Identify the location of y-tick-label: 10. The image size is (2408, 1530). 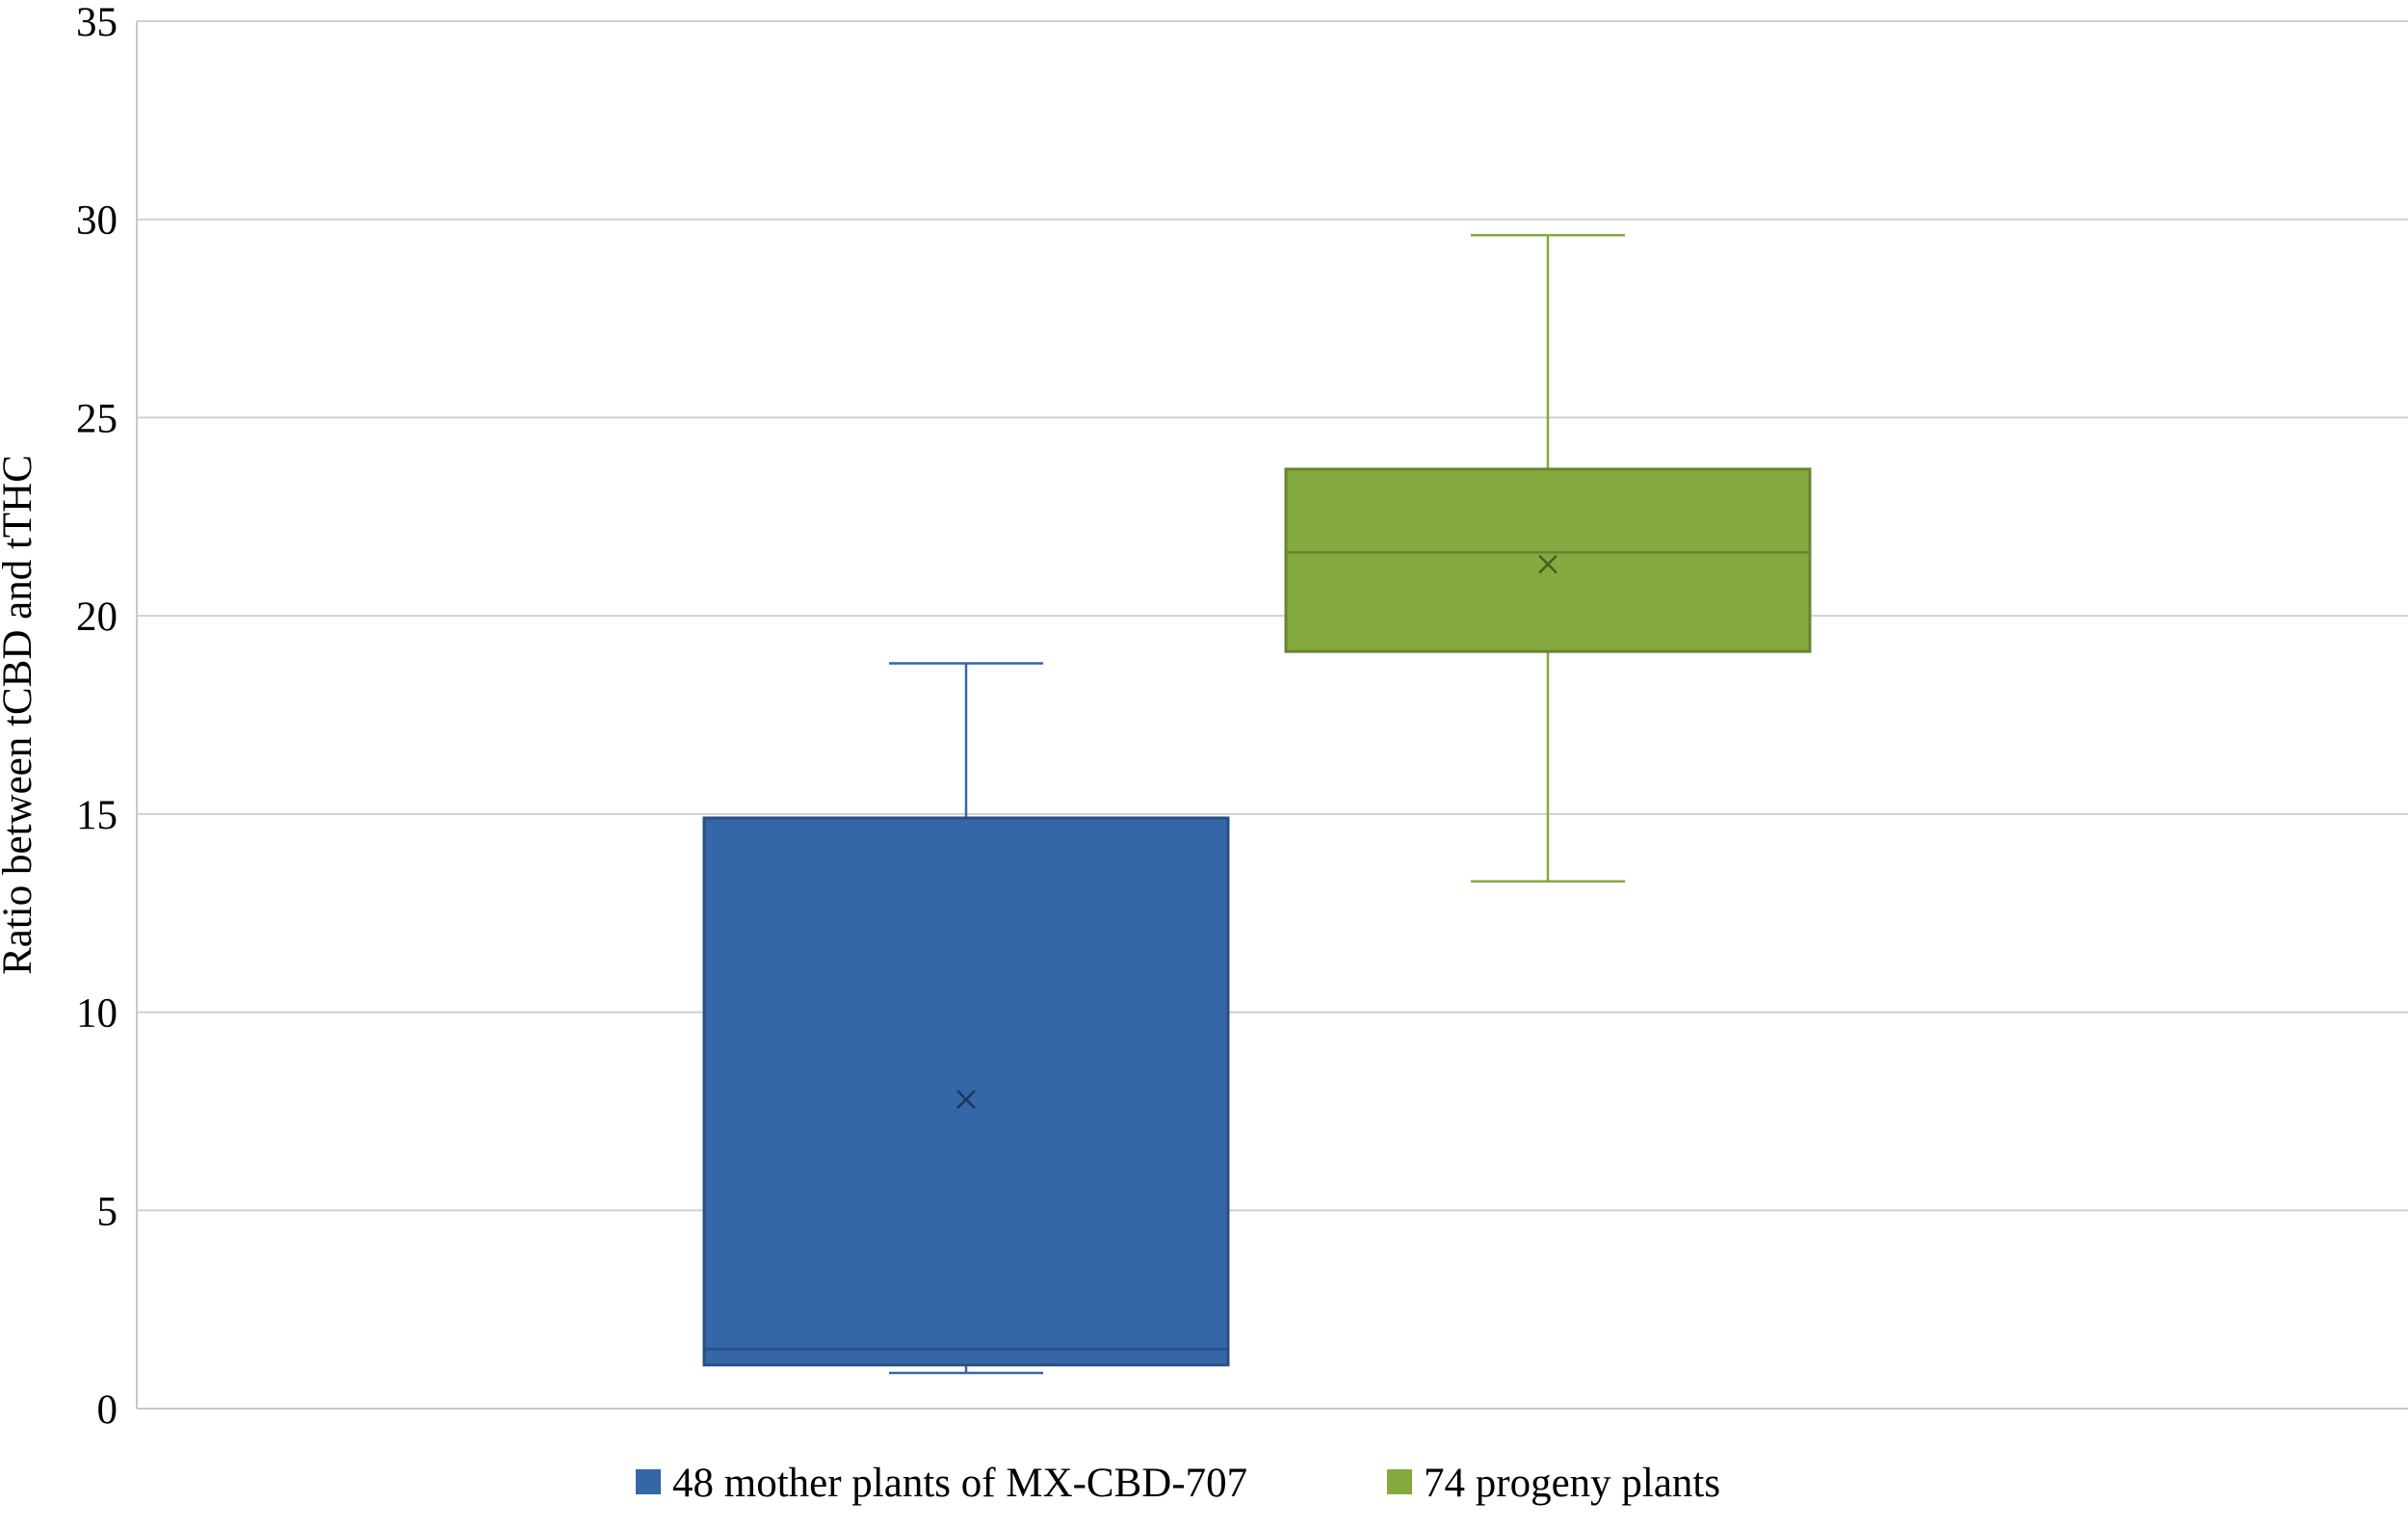
(97, 1014).